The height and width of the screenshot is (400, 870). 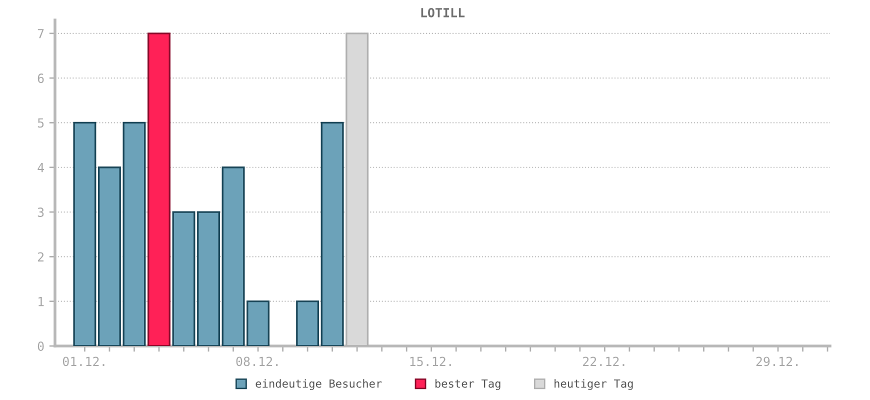 What do you see at coordinates (777, 361) in the screenshot?
I see `x-tick-label: 29.12.` at bounding box center [777, 361].